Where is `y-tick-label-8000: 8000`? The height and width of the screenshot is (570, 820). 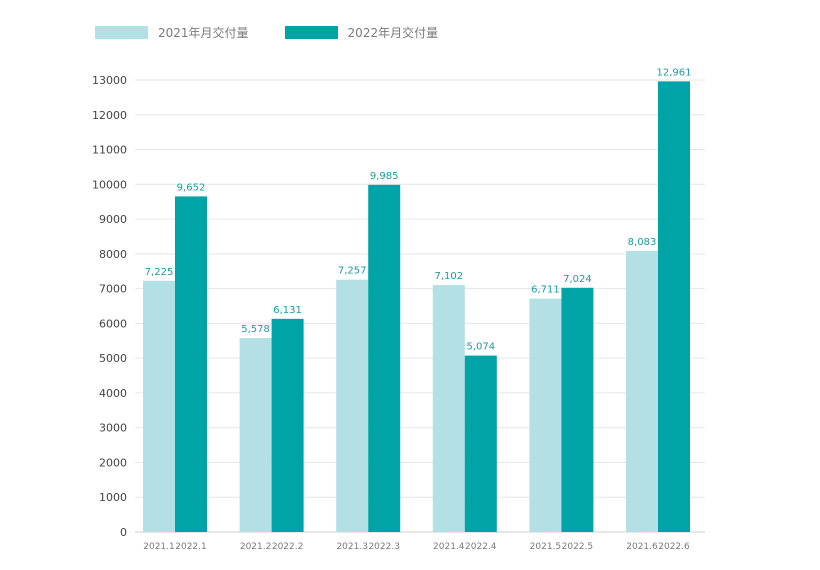 y-tick-label-8000: 8000 is located at coordinates (113, 254).